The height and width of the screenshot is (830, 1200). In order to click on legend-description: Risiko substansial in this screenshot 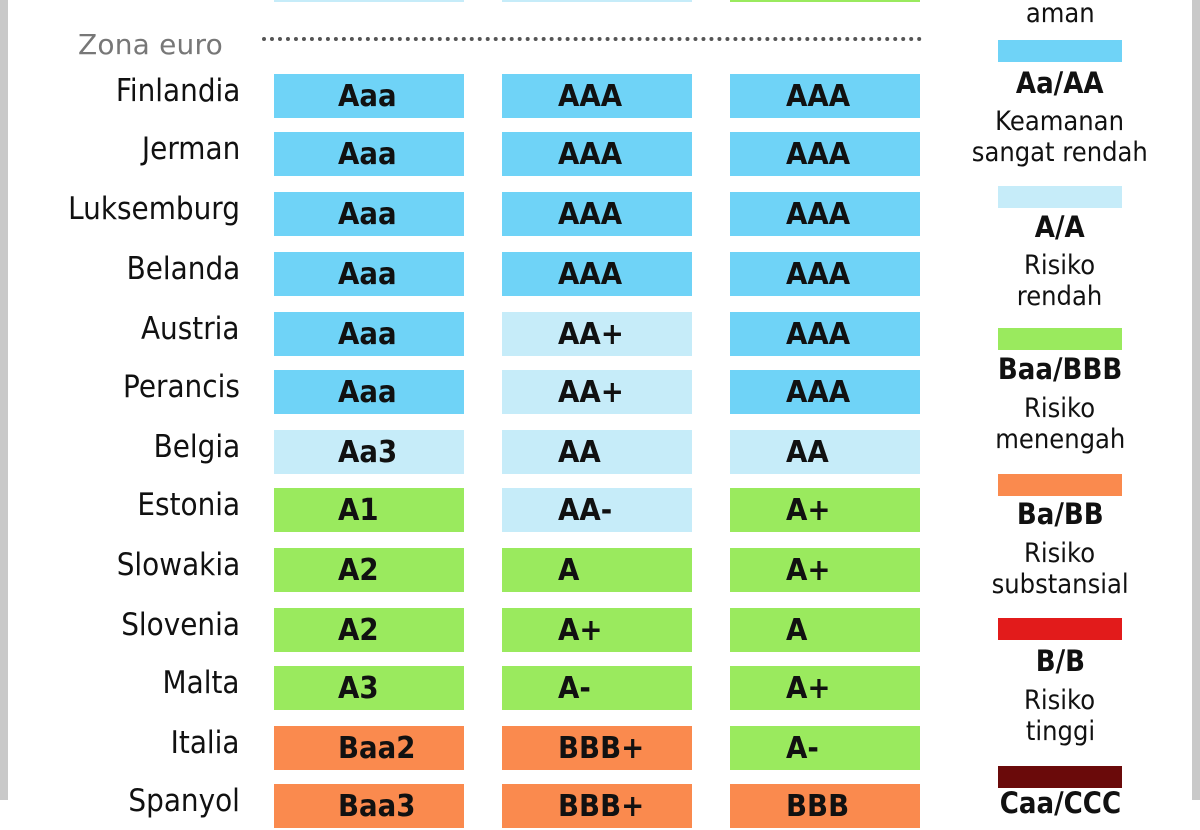, I will do `click(1060, 569)`.